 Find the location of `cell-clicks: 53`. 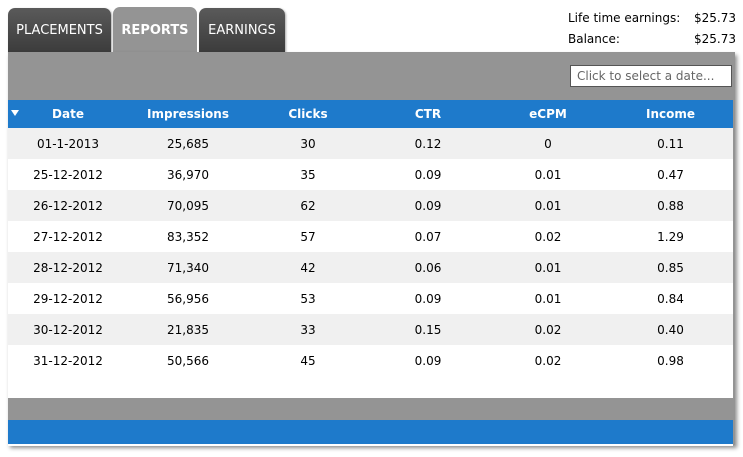

cell-clicks: 53 is located at coordinates (308, 298).